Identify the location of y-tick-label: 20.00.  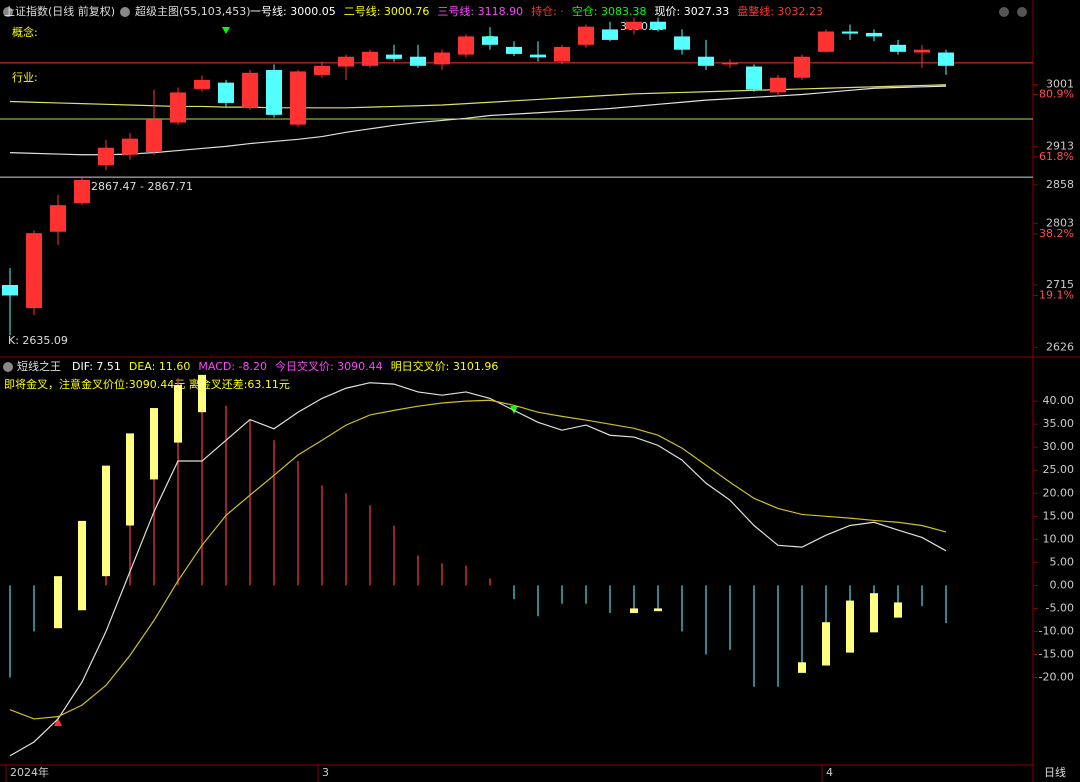
(1059, 492).